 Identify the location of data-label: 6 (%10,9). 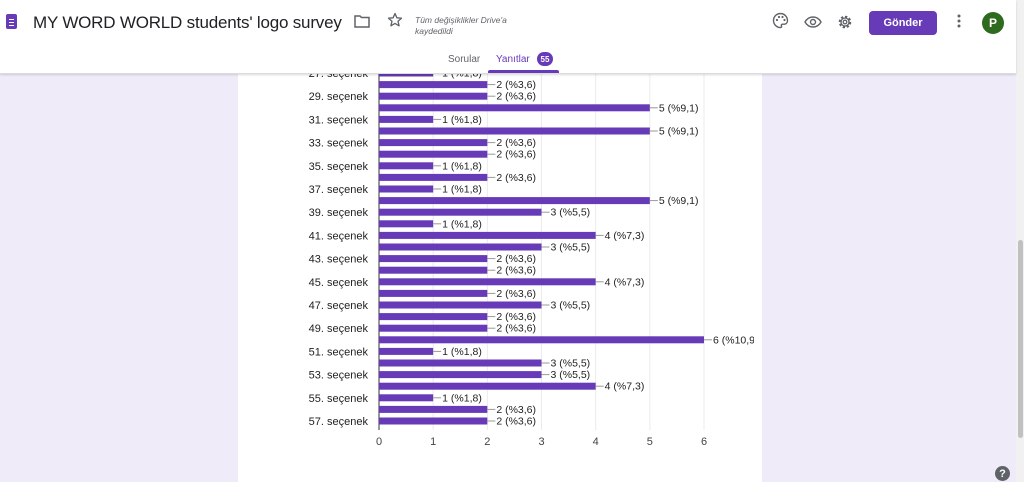
(736, 340).